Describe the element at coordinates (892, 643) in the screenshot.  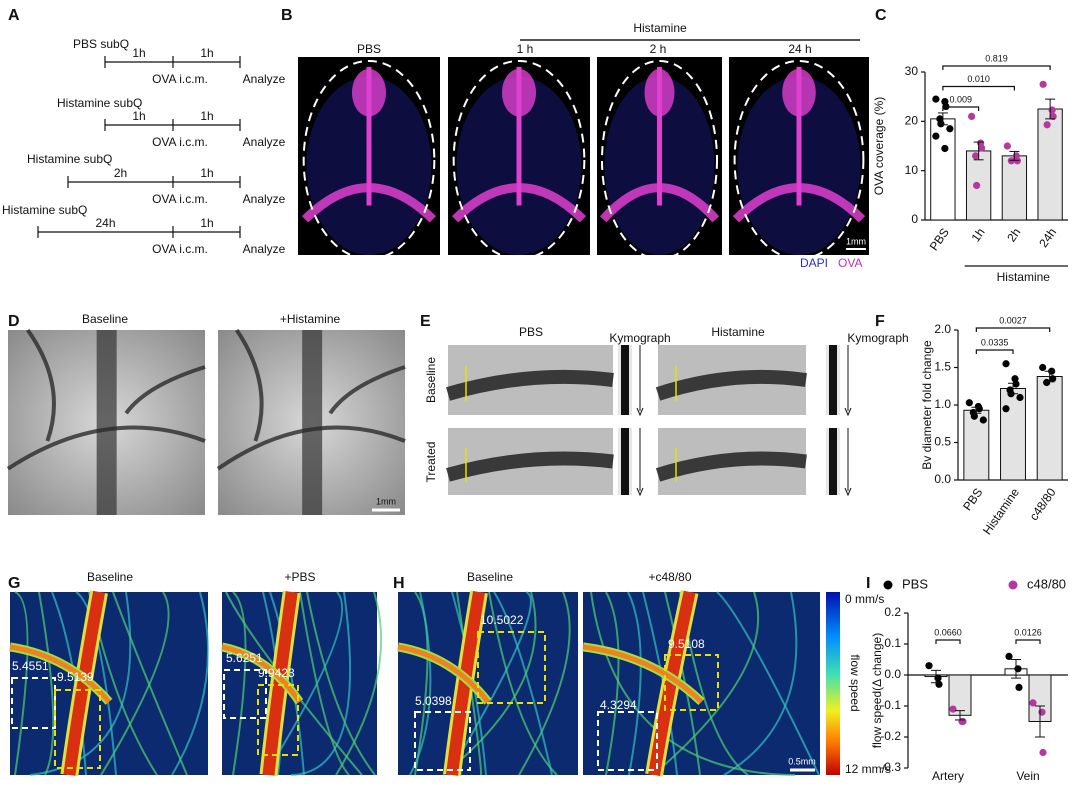
I see `y-tick-label: 0.1` at that location.